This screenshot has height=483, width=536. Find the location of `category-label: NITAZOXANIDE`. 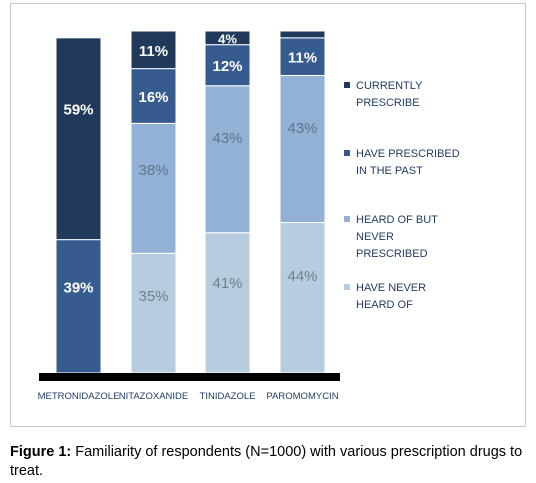

category-label: NITAZOXANIDE is located at coordinates (154, 396).